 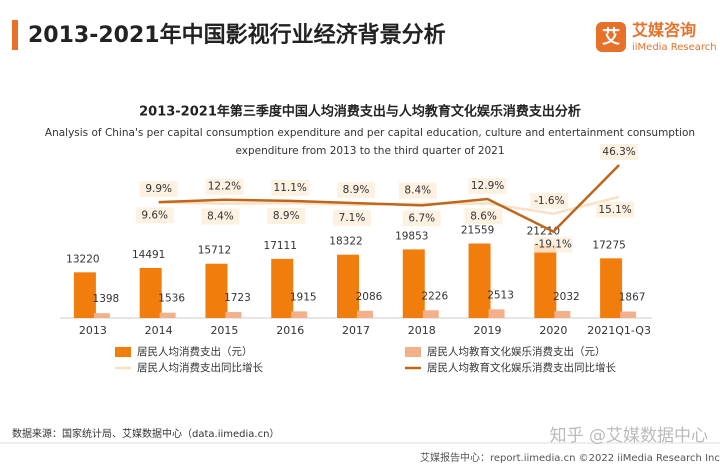 I want to click on bar-label: 19853, so click(x=411, y=236).